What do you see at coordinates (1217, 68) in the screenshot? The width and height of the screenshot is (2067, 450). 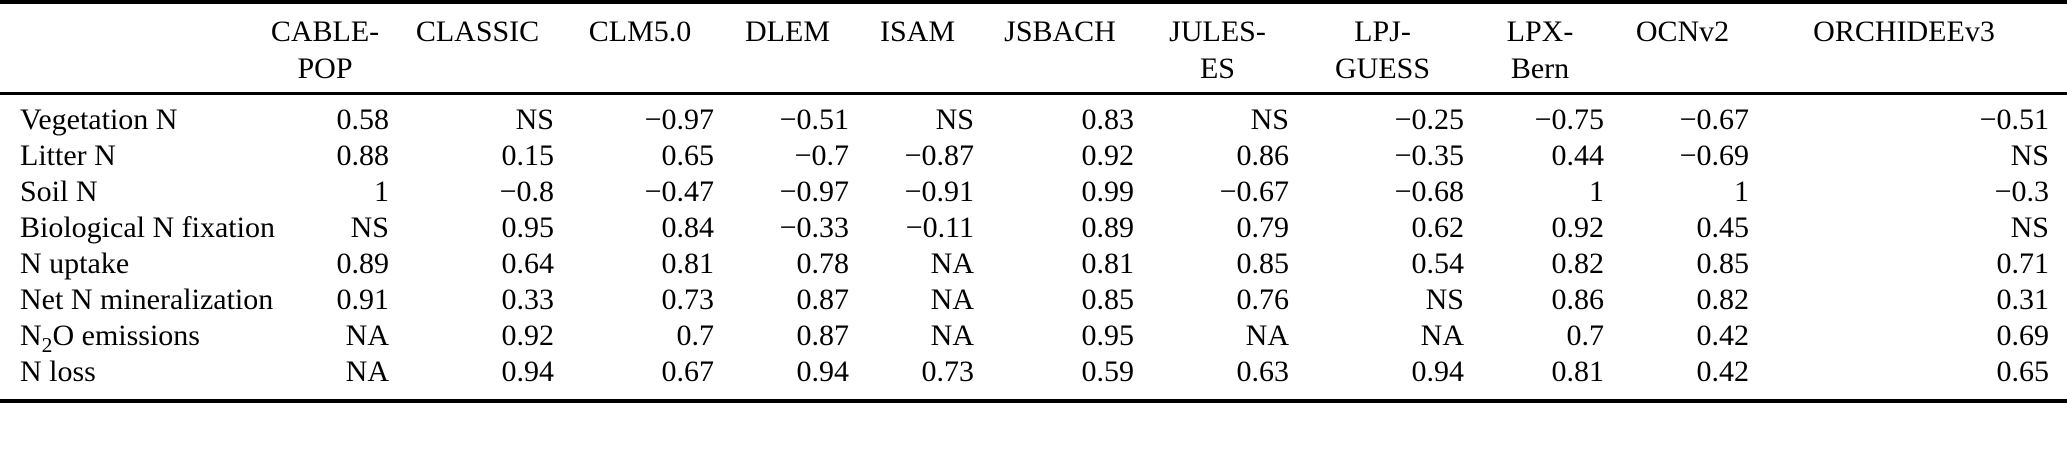 I see `column-header-line: ES` at bounding box center [1217, 68].